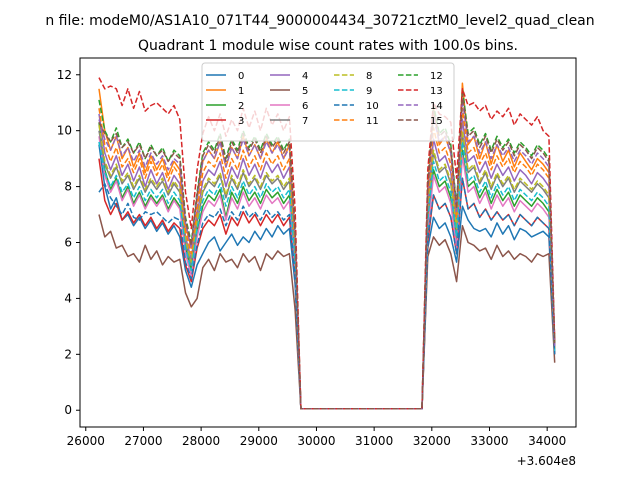 Image resolution: width=640 pixels, height=480 pixels. Describe the element at coordinates (64, 75) in the screenshot. I see `y-tick-label: 12` at that location.